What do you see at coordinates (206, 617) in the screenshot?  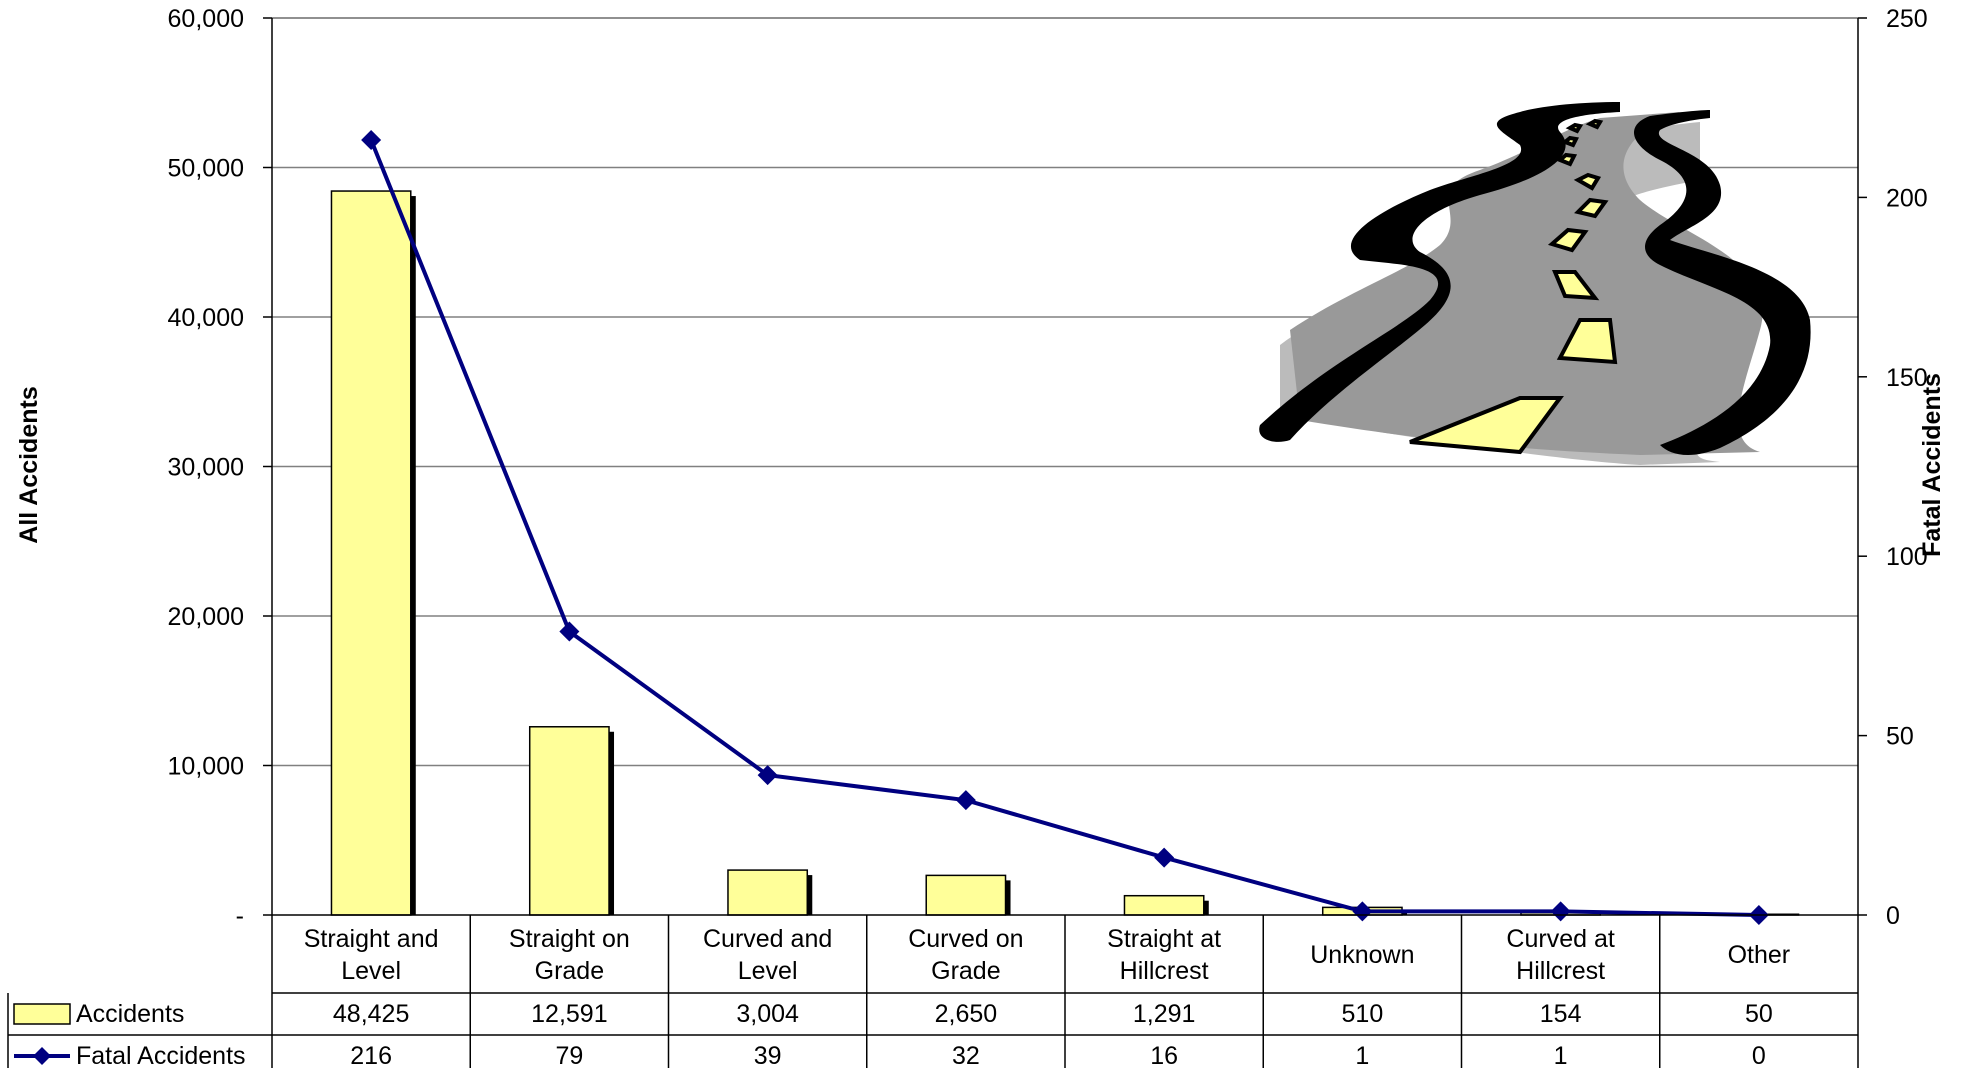 I see `left-axis-tick-label: 20,000` at bounding box center [206, 617].